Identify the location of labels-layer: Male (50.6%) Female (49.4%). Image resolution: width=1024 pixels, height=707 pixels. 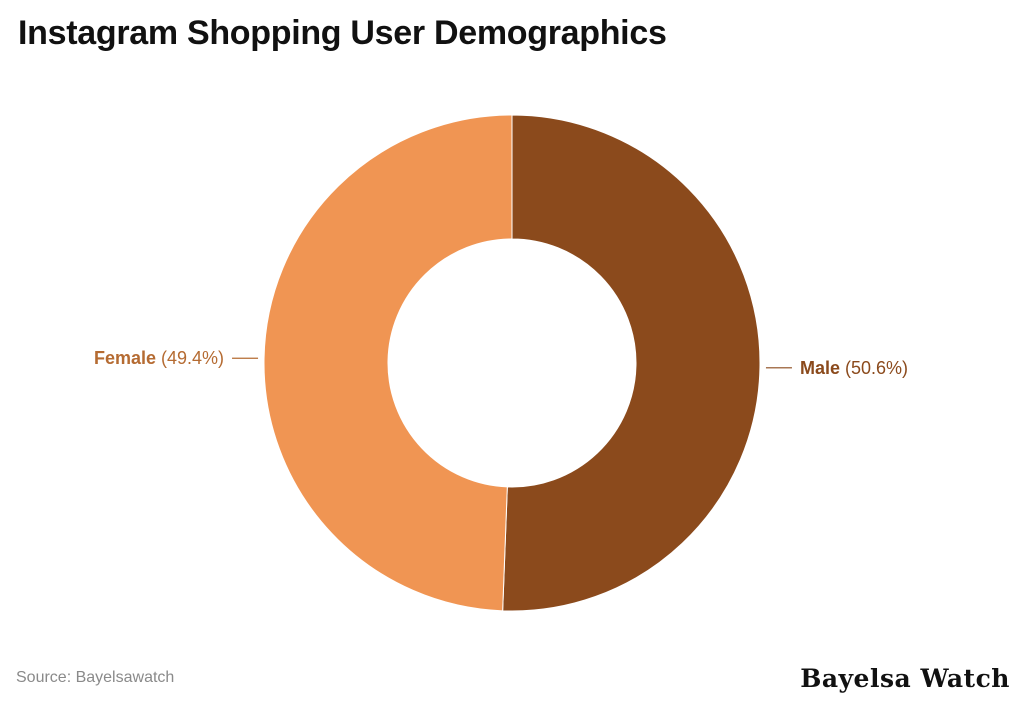
(501, 363).